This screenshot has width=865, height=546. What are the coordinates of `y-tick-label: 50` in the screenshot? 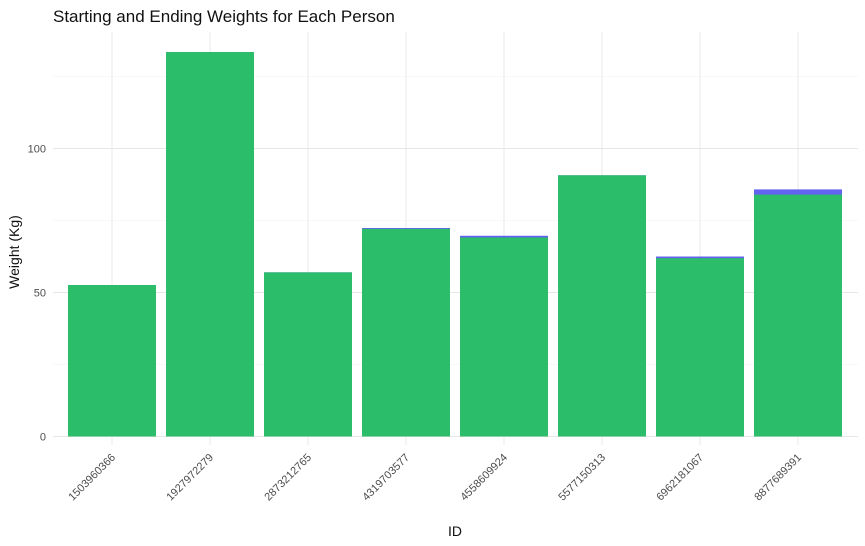 It's located at (40, 294).